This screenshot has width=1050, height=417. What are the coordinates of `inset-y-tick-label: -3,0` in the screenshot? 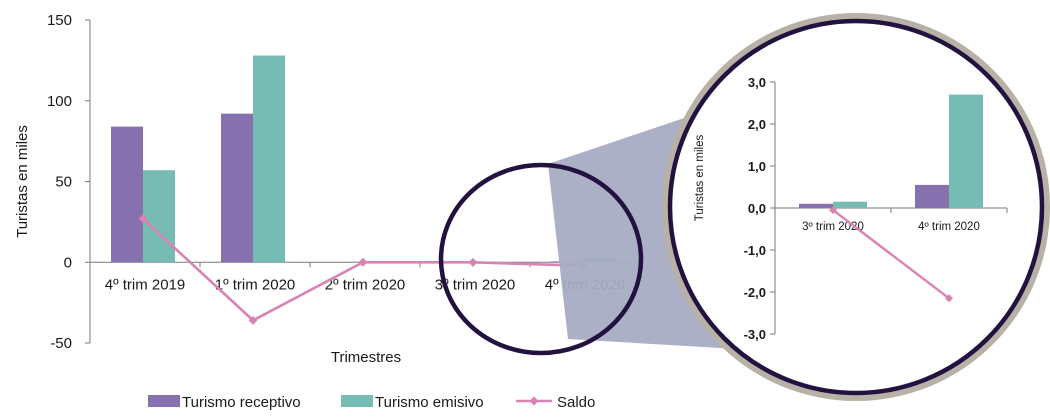 It's located at (755, 334).